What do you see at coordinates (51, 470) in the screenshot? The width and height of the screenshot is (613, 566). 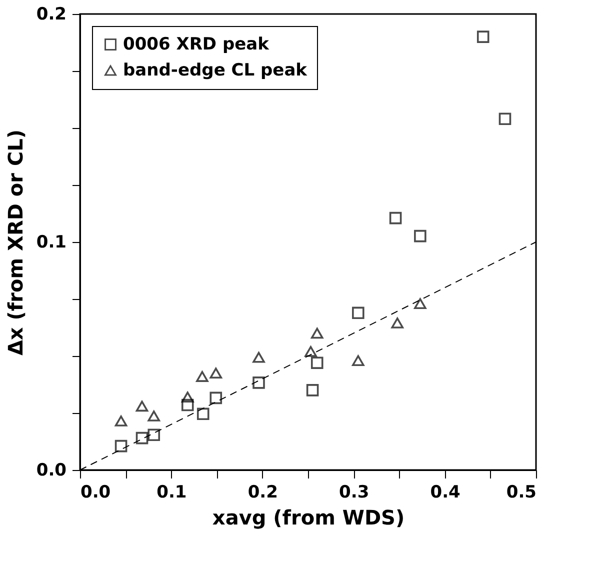 I see `y-tick-label: 0.0` at bounding box center [51, 470].